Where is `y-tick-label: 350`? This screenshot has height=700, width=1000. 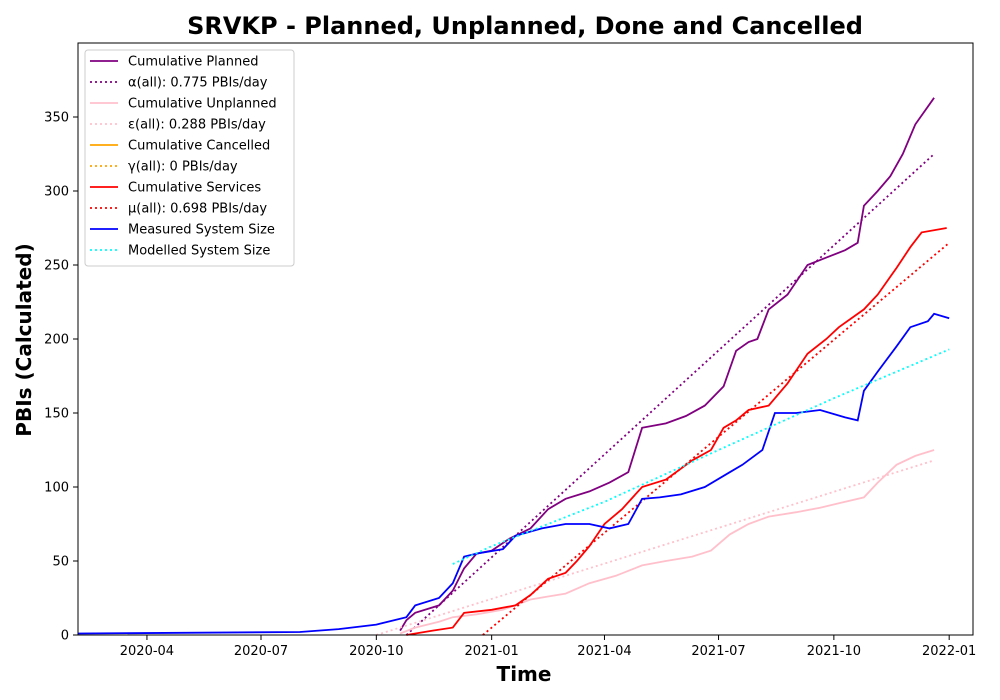 y-tick-label: 350 is located at coordinates (56, 118).